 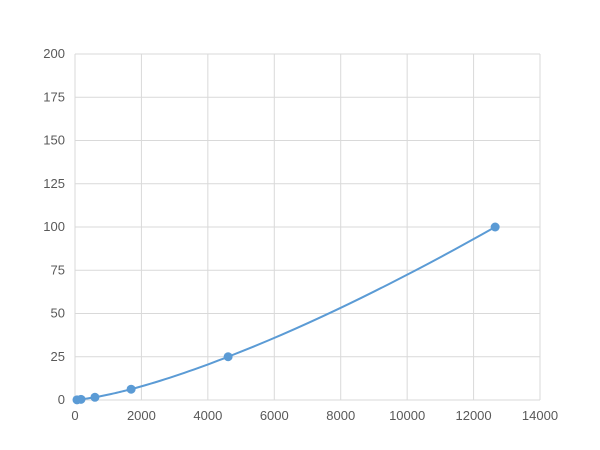 What do you see at coordinates (61, 399) in the screenshot?
I see `y-tick-label: 0` at bounding box center [61, 399].